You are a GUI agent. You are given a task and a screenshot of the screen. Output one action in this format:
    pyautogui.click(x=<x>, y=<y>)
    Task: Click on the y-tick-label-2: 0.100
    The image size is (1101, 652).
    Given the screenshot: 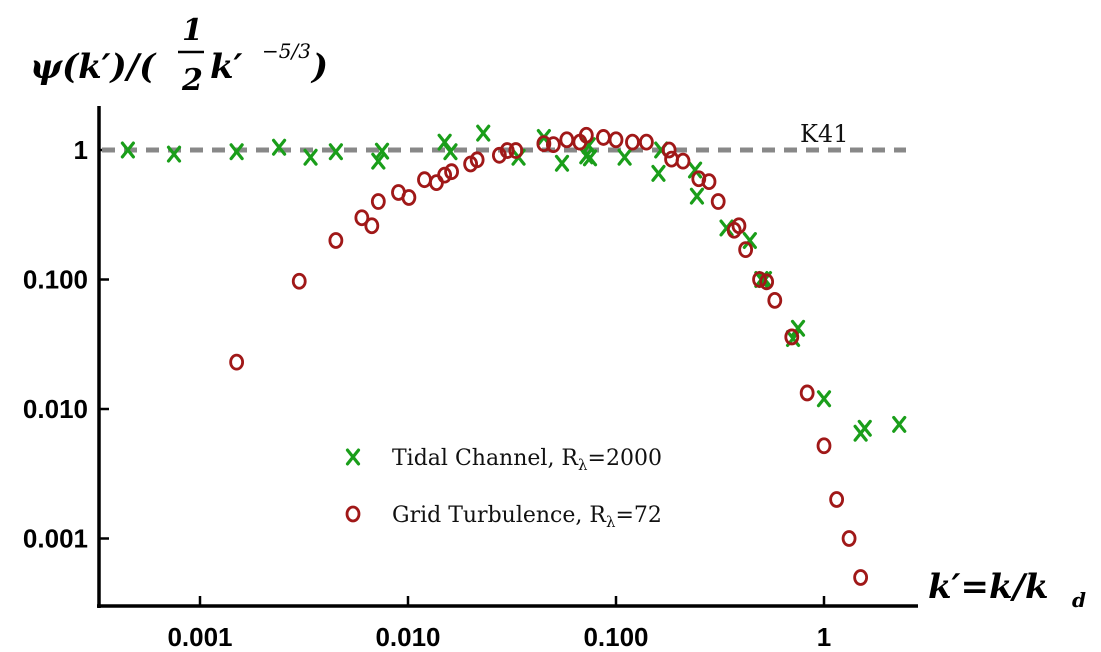 What is the action you would take?
    pyautogui.click(x=55, y=280)
    